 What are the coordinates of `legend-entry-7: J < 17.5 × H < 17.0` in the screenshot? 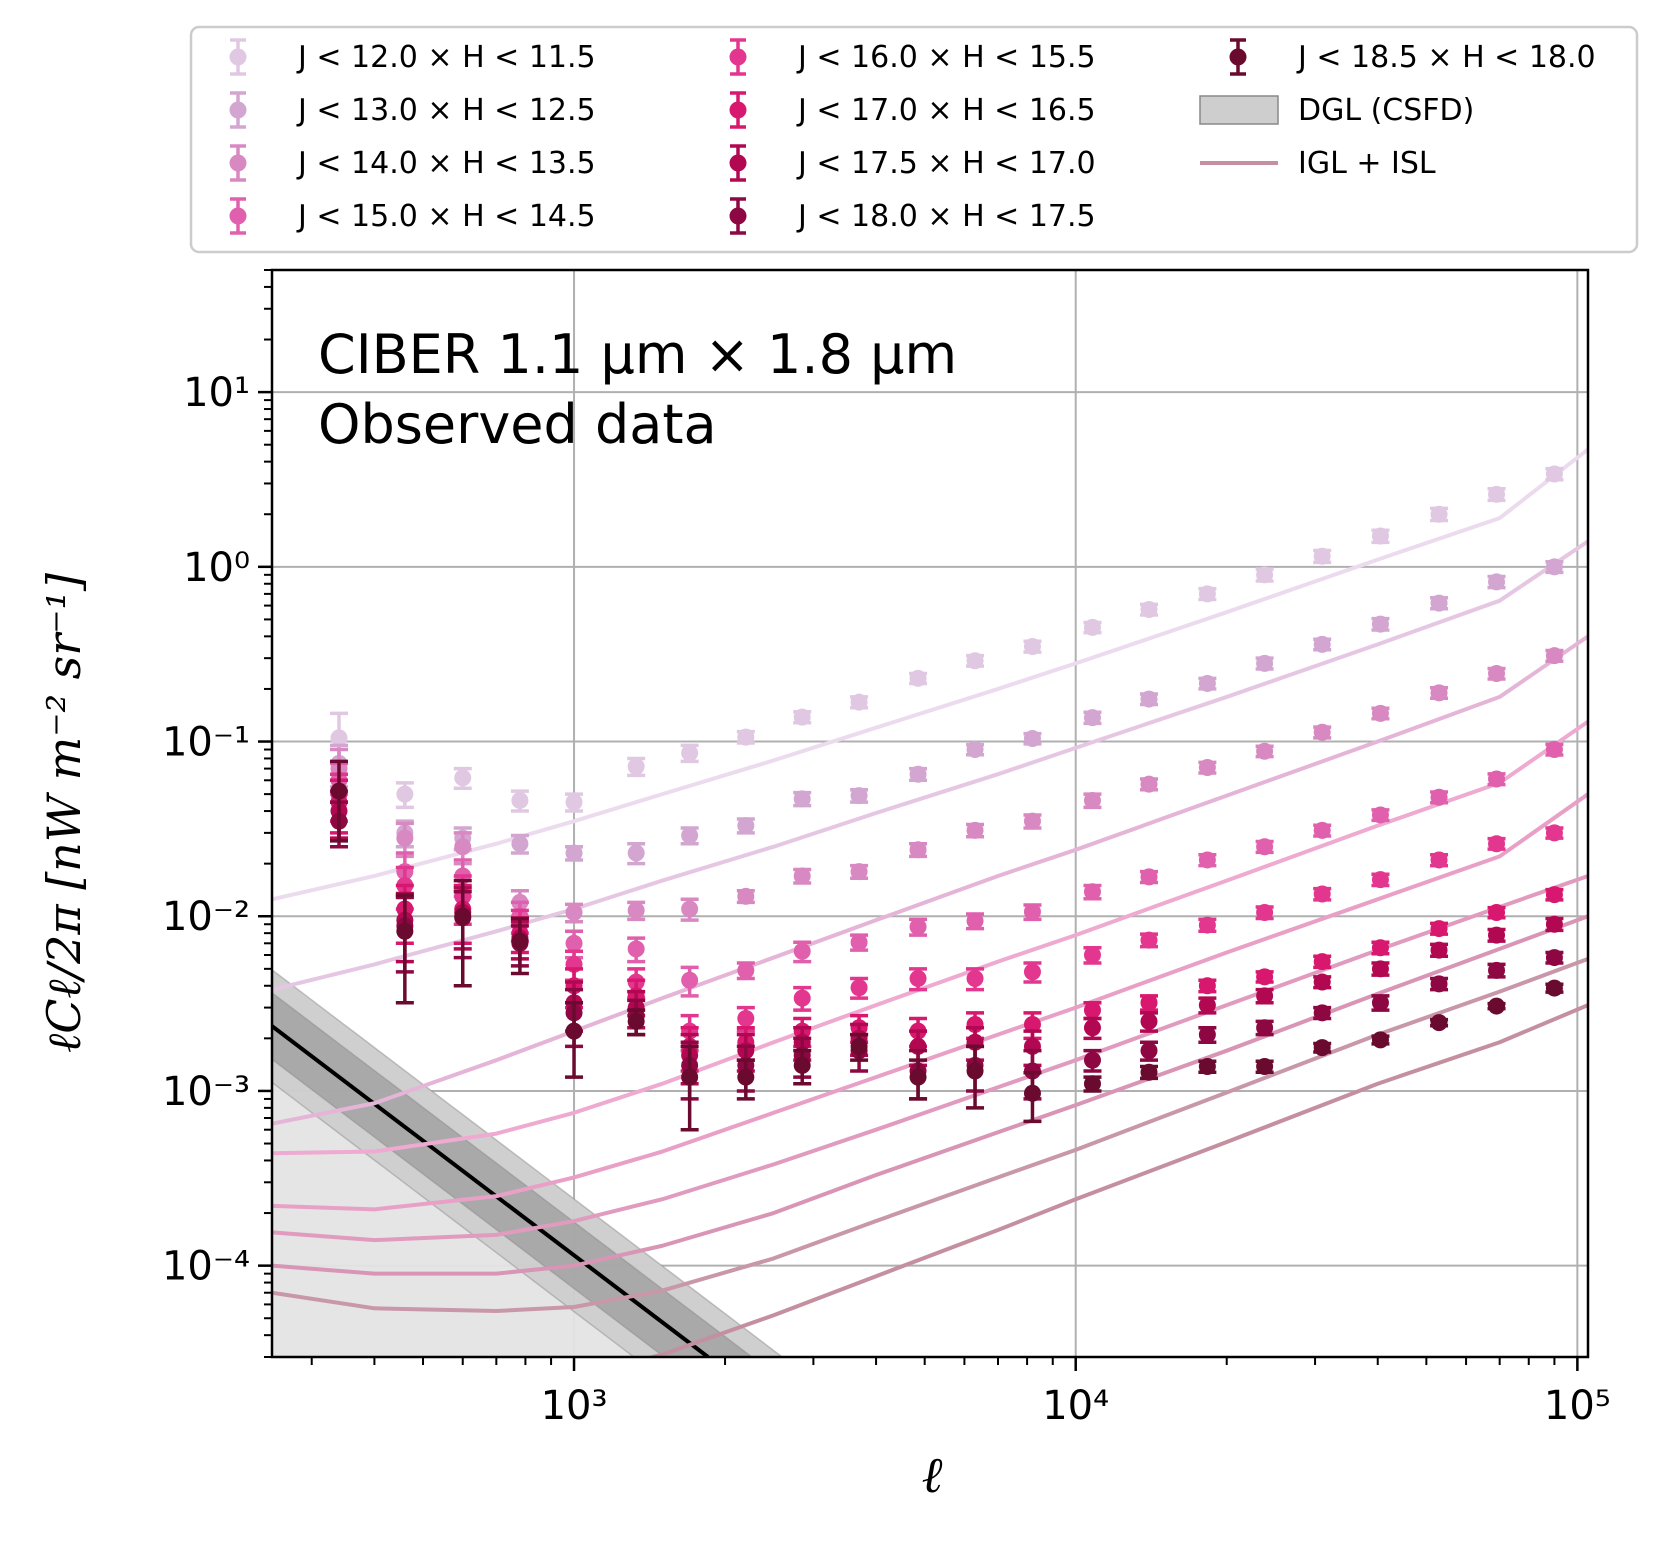 It's located at (912, 163).